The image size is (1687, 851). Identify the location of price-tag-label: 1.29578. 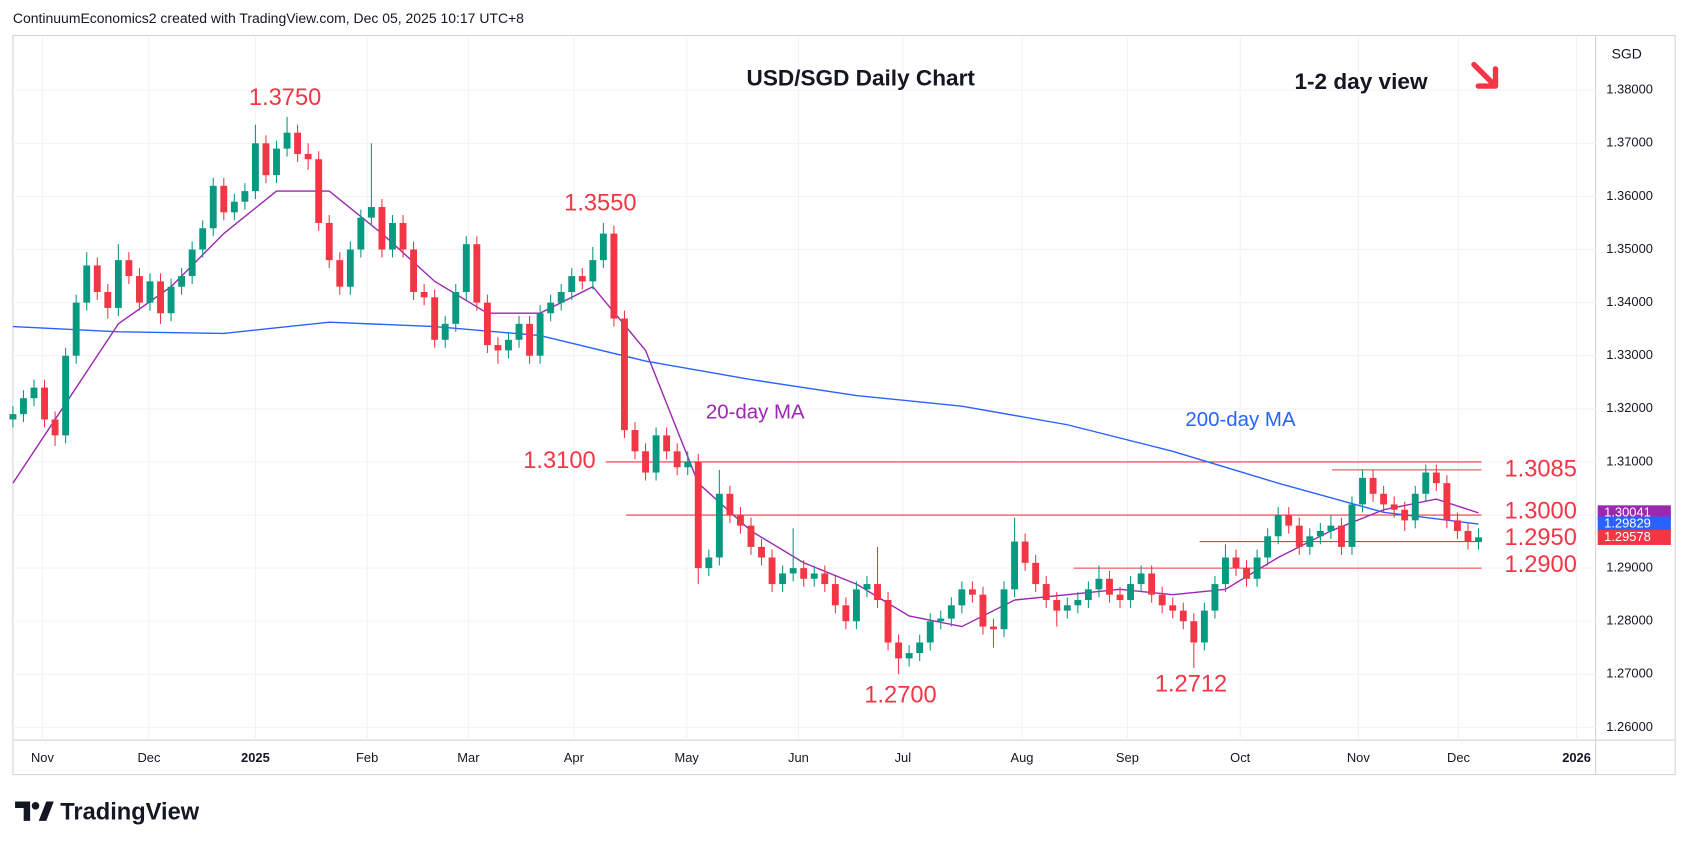
(1627, 536).